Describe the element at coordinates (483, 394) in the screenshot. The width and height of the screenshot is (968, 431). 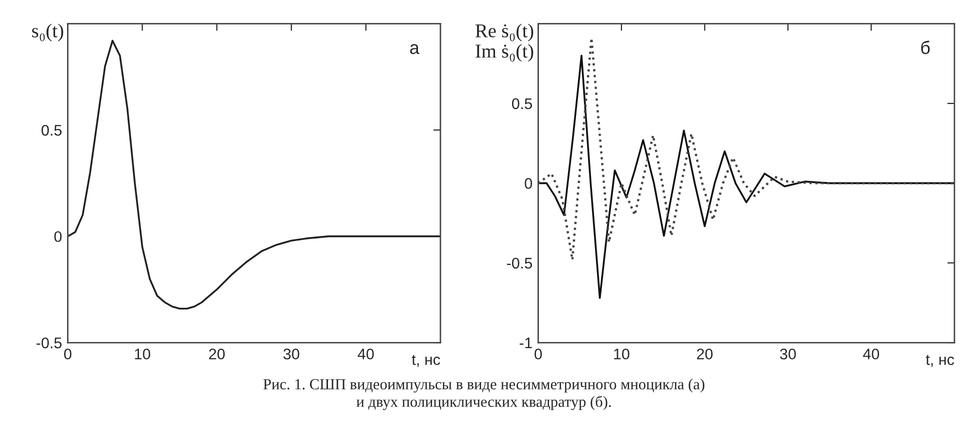
I see `text: Рис. 1. СШП видеоимпульсы в виде несимметричного мноцикла (а) и двух полициклических квадратур (б).` at that location.